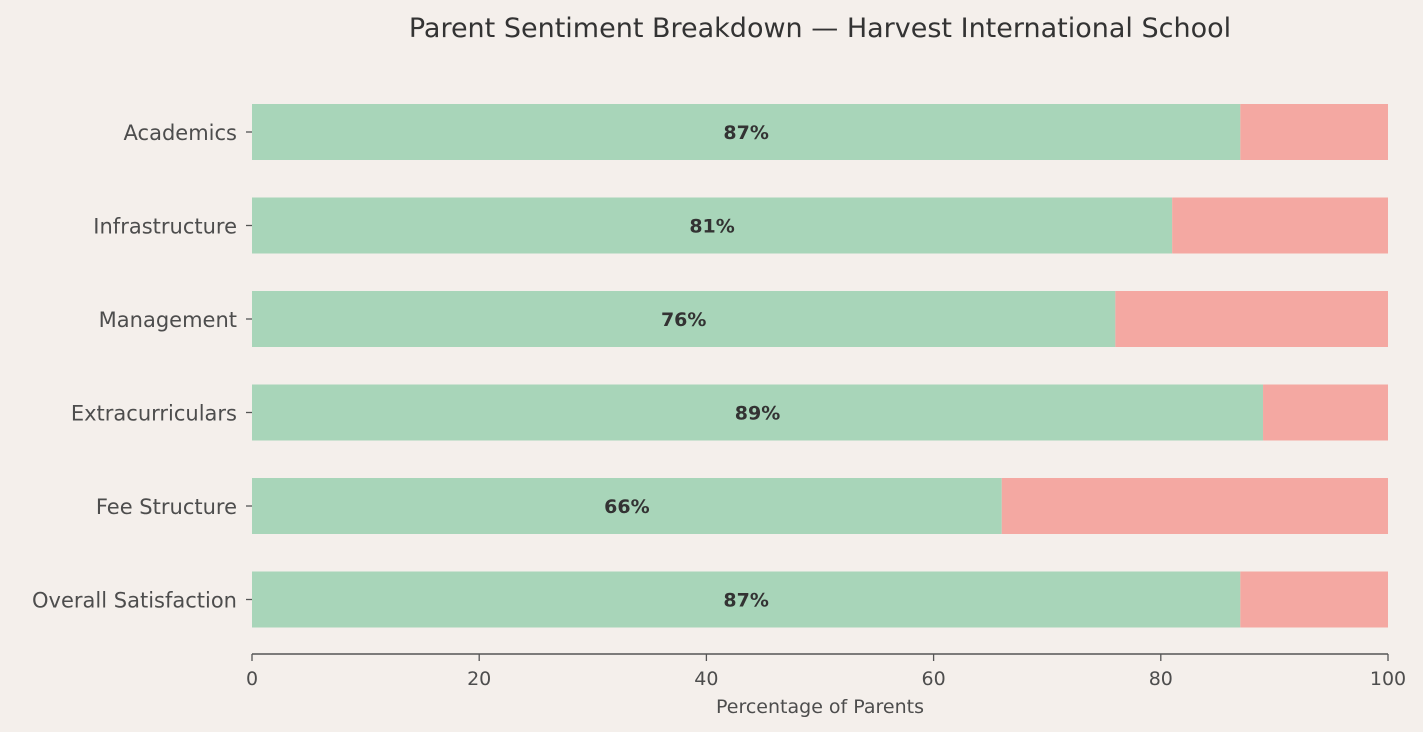 The image size is (1423, 732). What do you see at coordinates (168, 320) in the screenshot?
I see `y-tick-label: Management` at bounding box center [168, 320].